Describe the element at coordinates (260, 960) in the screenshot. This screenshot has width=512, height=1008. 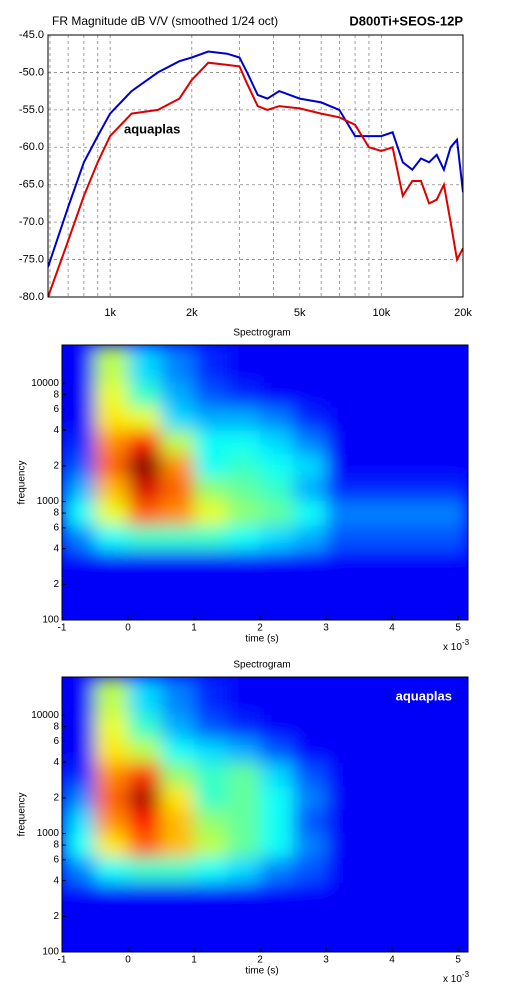
I see `x-tick-label: 2` at that location.